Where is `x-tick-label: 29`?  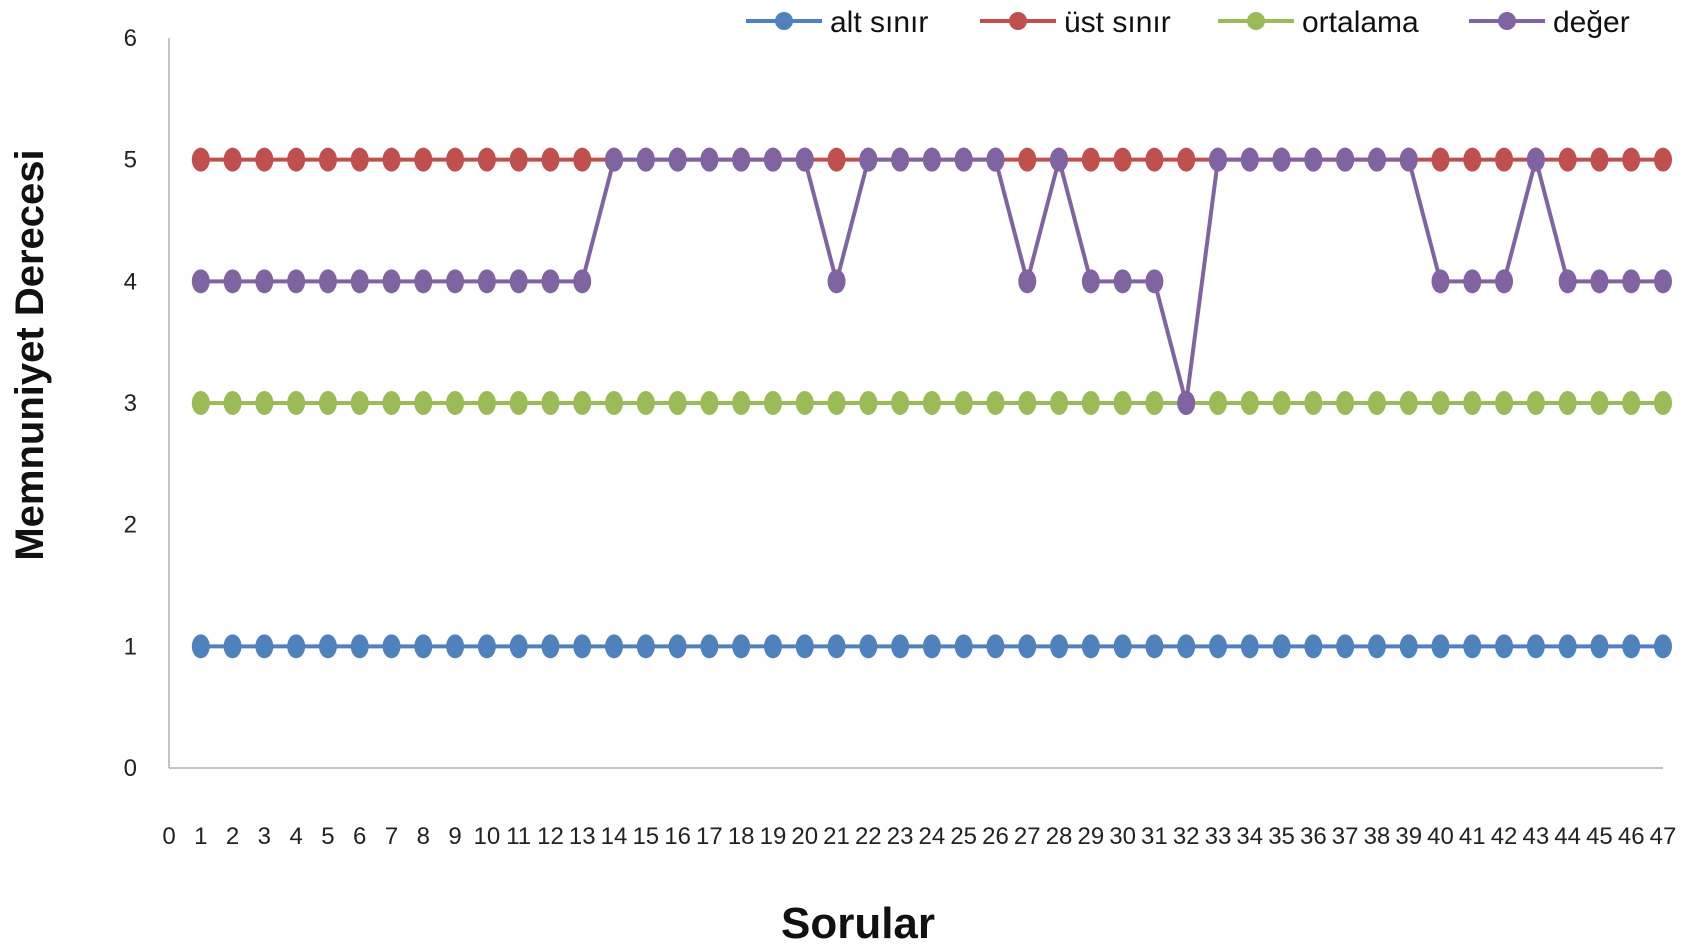 x-tick-label: 29 is located at coordinates (1090, 836).